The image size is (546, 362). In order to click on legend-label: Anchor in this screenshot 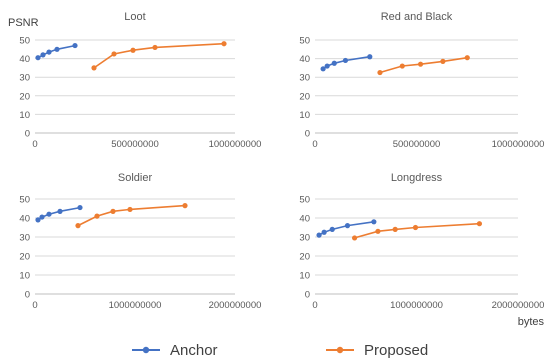, I will do `click(194, 350)`.